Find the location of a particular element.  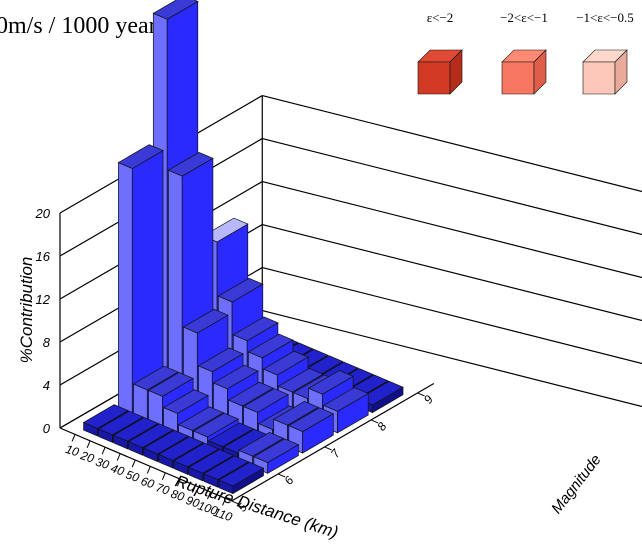

x-tick-label: 90 is located at coordinates (192, 502).